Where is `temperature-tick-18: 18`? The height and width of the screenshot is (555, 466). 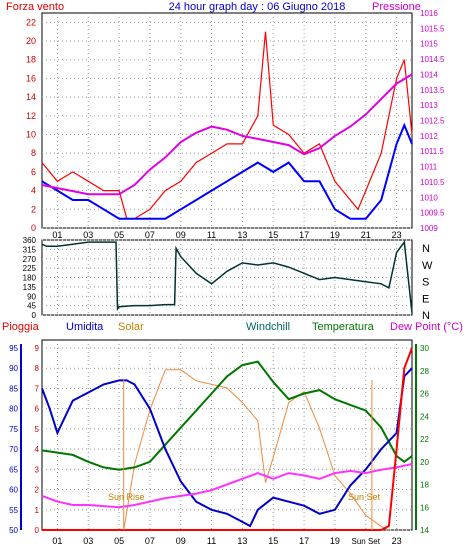 temperature-tick-18: 18 is located at coordinates (424, 485).